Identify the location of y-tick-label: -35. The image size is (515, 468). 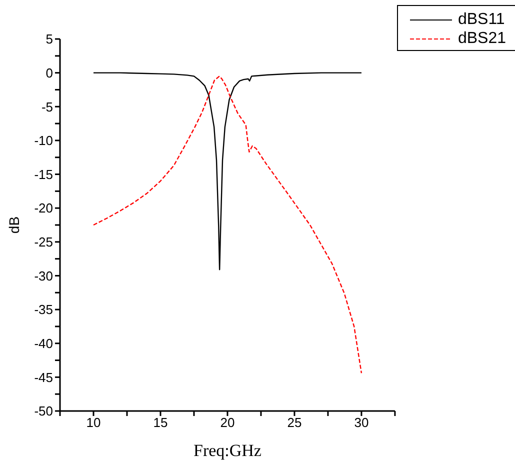
(43, 310).